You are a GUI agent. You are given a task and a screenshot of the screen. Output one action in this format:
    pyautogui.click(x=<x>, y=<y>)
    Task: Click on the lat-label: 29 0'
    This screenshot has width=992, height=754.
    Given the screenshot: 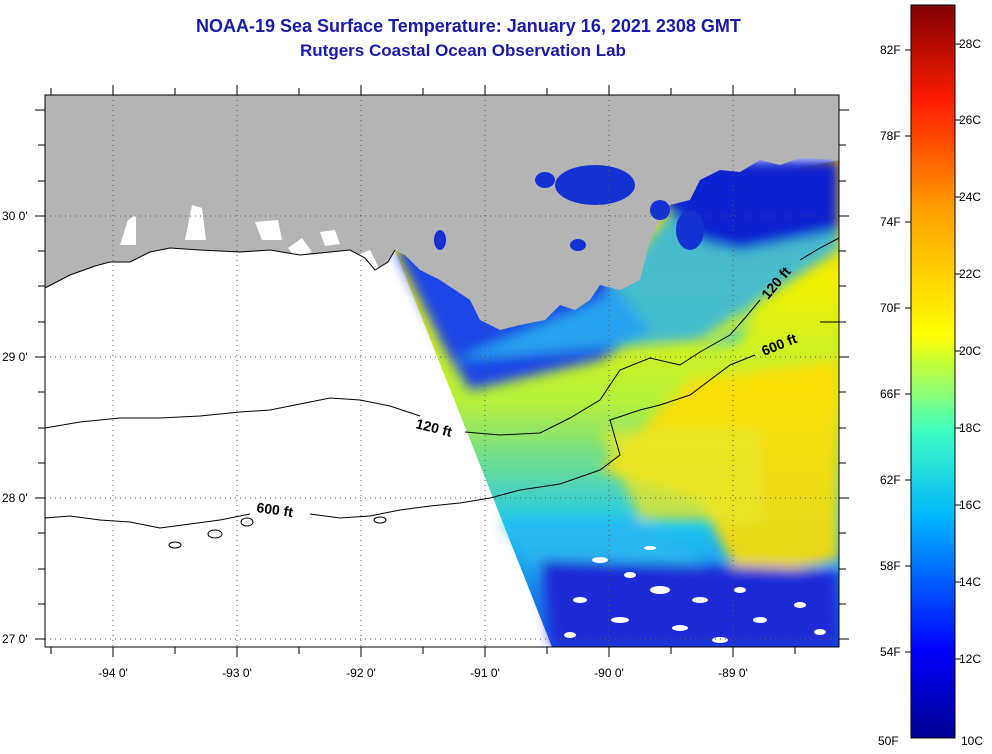 What is the action you would take?
    pyautogui.click(x=15, y=357)
    